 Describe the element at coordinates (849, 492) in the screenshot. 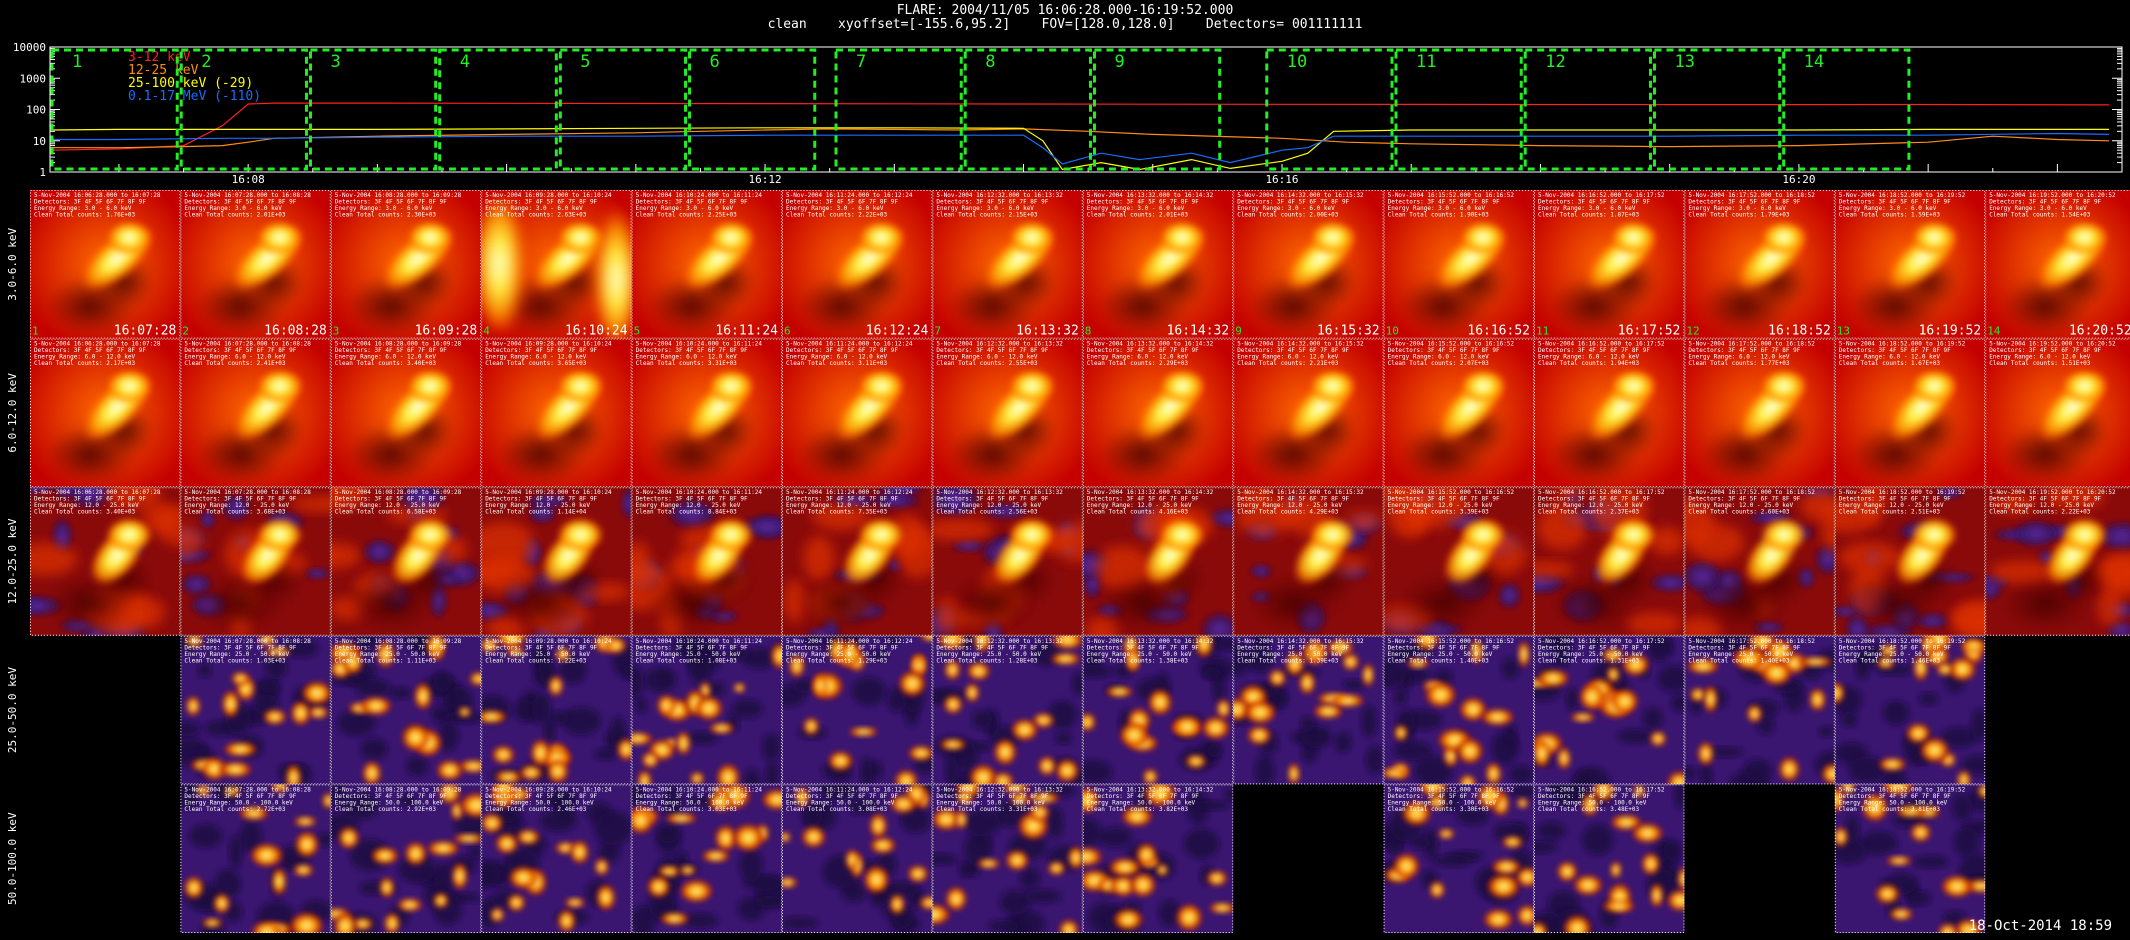

I see `image-header-text: 5-Nov-2004 16:11:24.000 to 16:12:24` at that location.